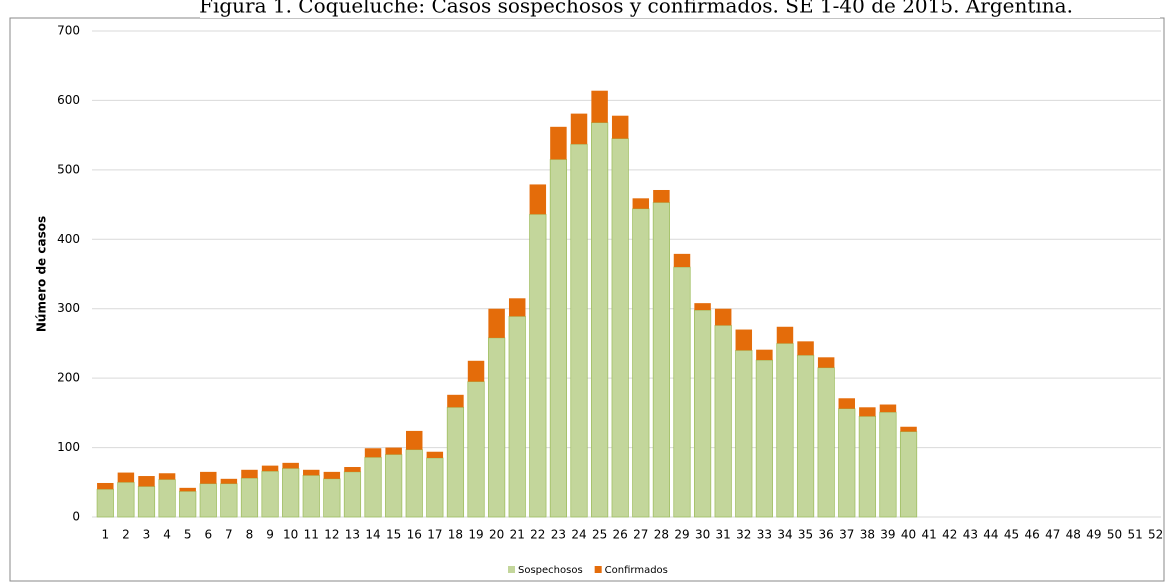  What do you see at coordinates (475, 535) in the screenshot?
I see `x-tick-label: 19` at bounding box center [475, 535].